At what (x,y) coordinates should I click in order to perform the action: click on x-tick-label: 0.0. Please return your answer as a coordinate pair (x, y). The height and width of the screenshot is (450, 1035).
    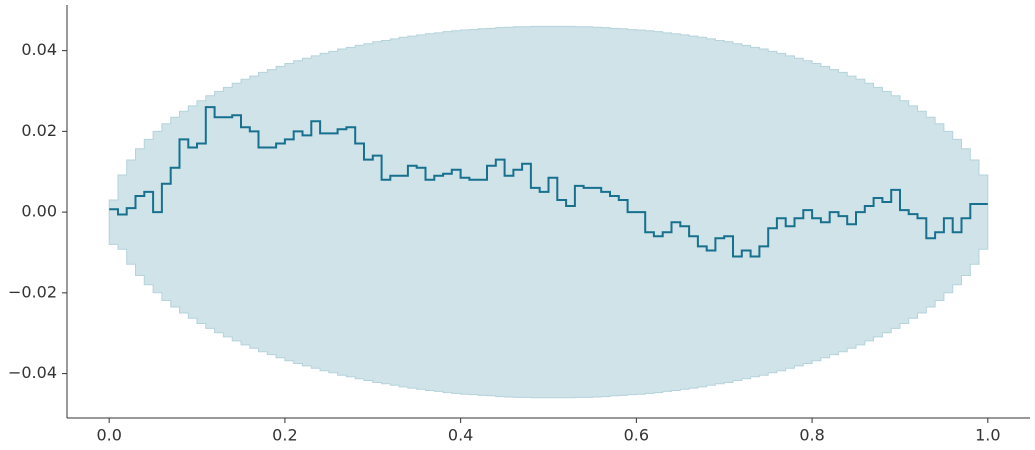
    Looking at the image, I should click on (108, 435).